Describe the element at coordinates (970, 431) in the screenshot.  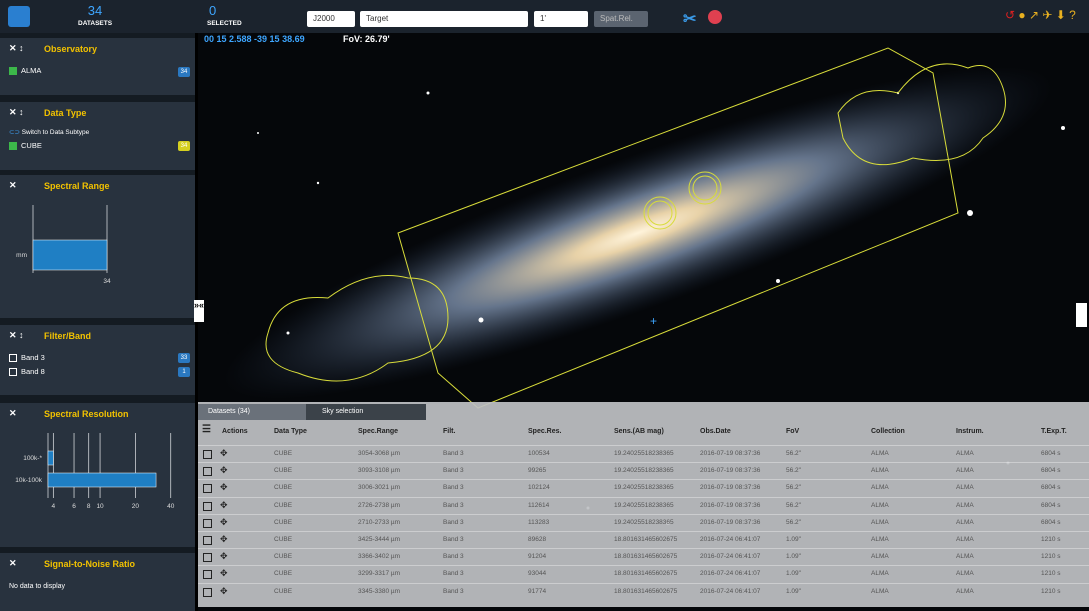
I see `column-header: Instrum.` at that location.